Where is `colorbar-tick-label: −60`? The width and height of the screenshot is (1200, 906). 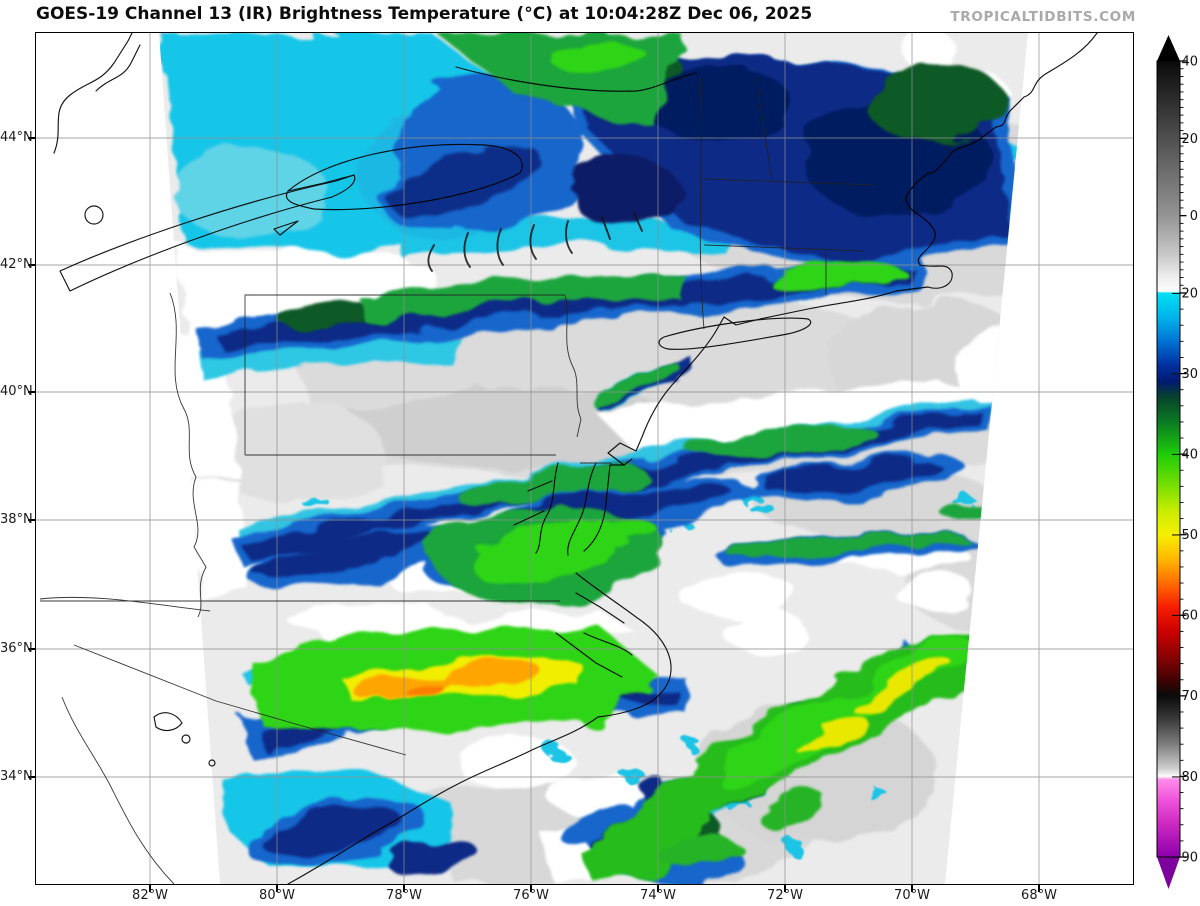 colorbar-tick-label: −60 is located at coordinates (1184, 616).